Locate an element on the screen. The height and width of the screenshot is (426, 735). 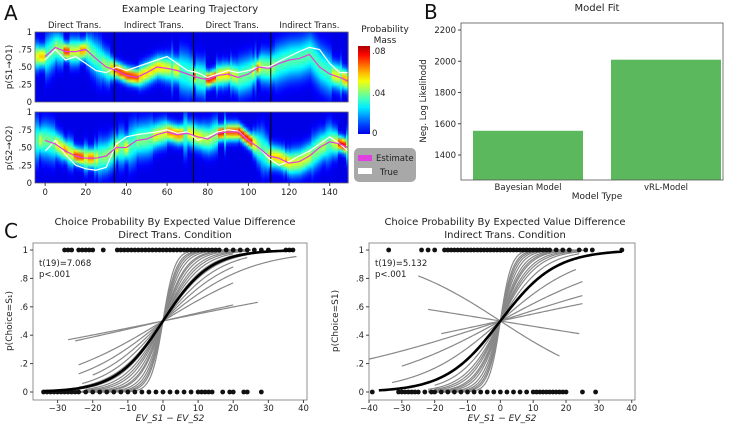
bar-vrl is located at coordinates (666, 119).